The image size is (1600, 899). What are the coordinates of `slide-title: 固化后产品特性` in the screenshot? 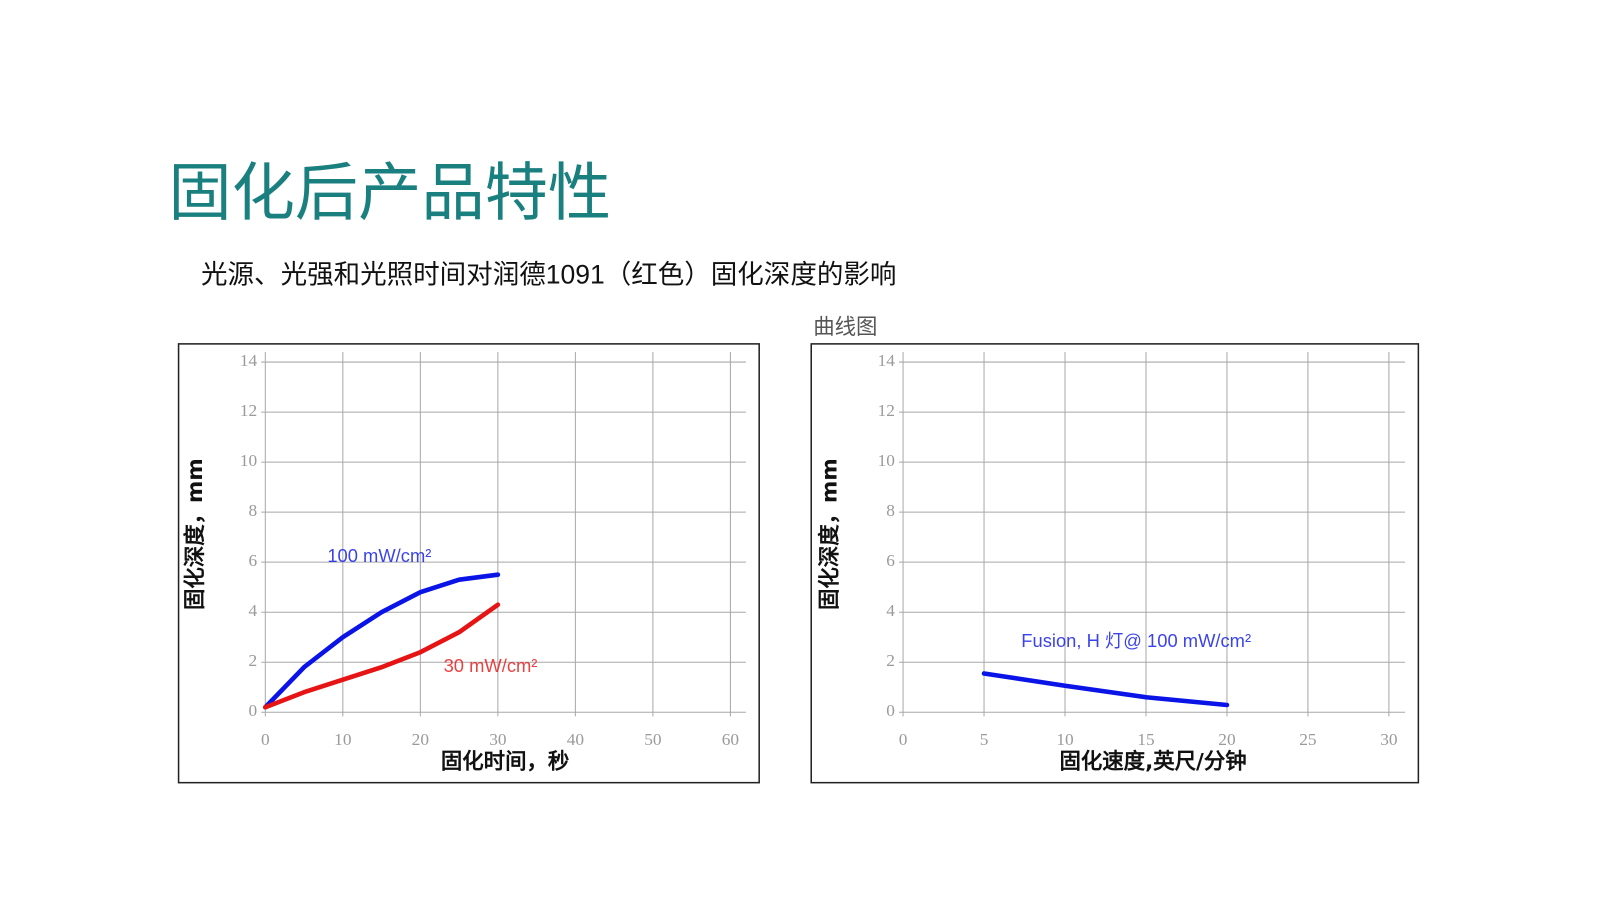 It's located at (389, 193).